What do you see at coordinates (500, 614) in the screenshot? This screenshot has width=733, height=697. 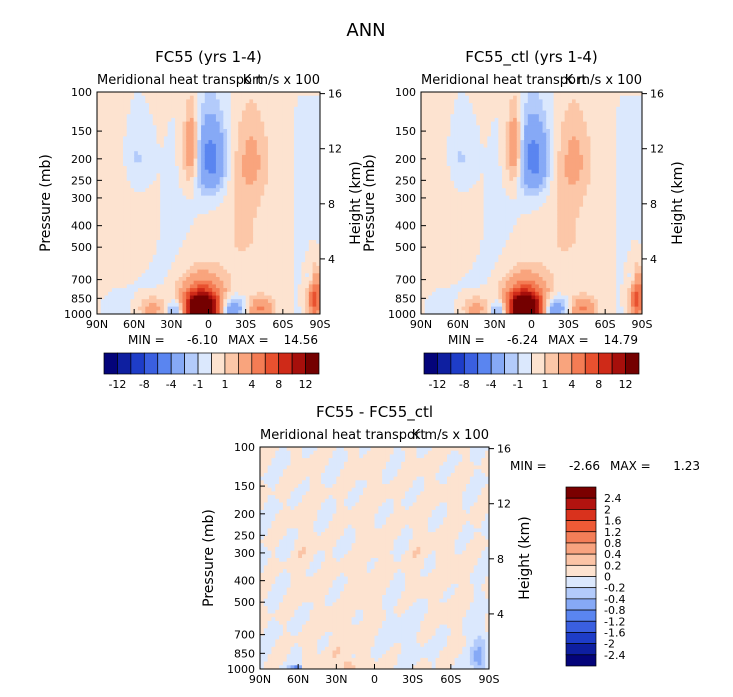 I see `y2-tick-label: 4` at bounding box center [500, 614].